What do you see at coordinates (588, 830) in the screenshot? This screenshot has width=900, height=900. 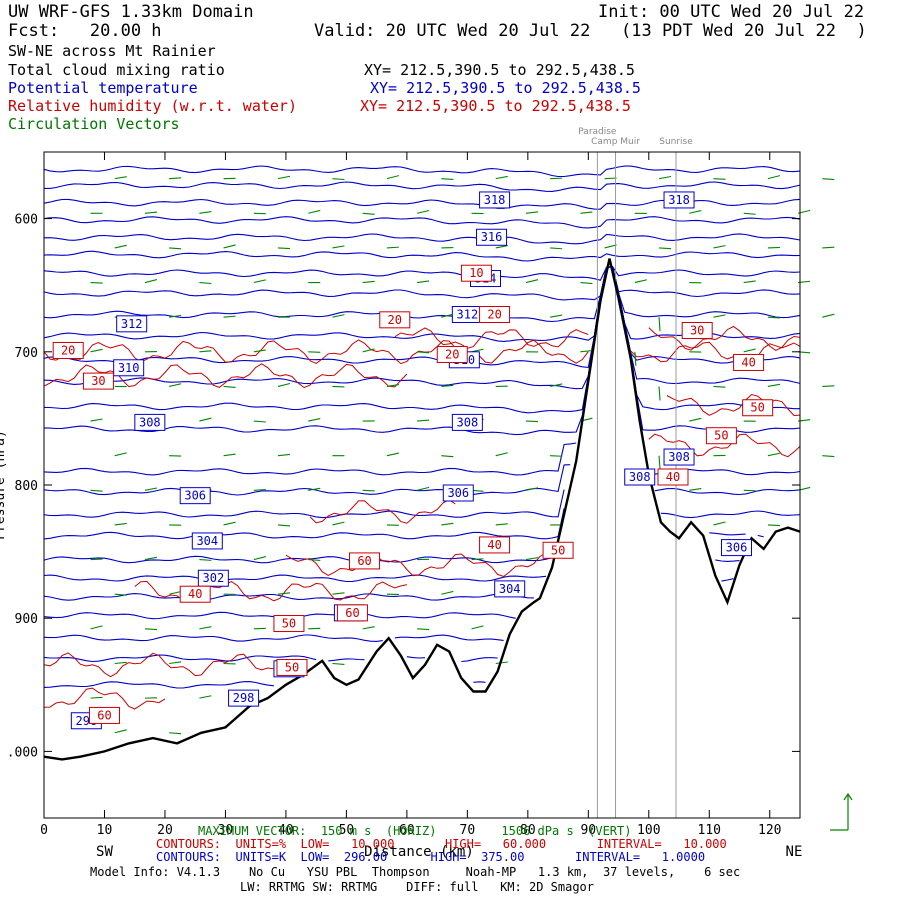 I see `x-tick-label: 90` at bounding box center [588, 830].